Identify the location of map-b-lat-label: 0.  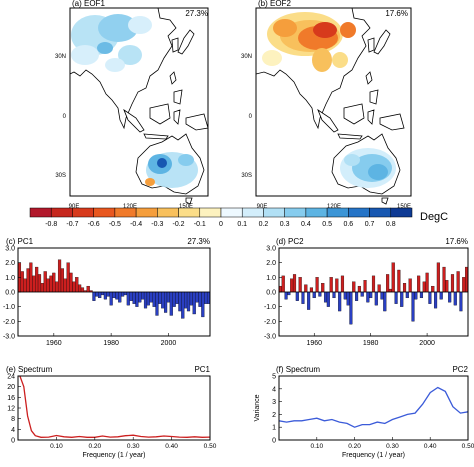
(251, 117).